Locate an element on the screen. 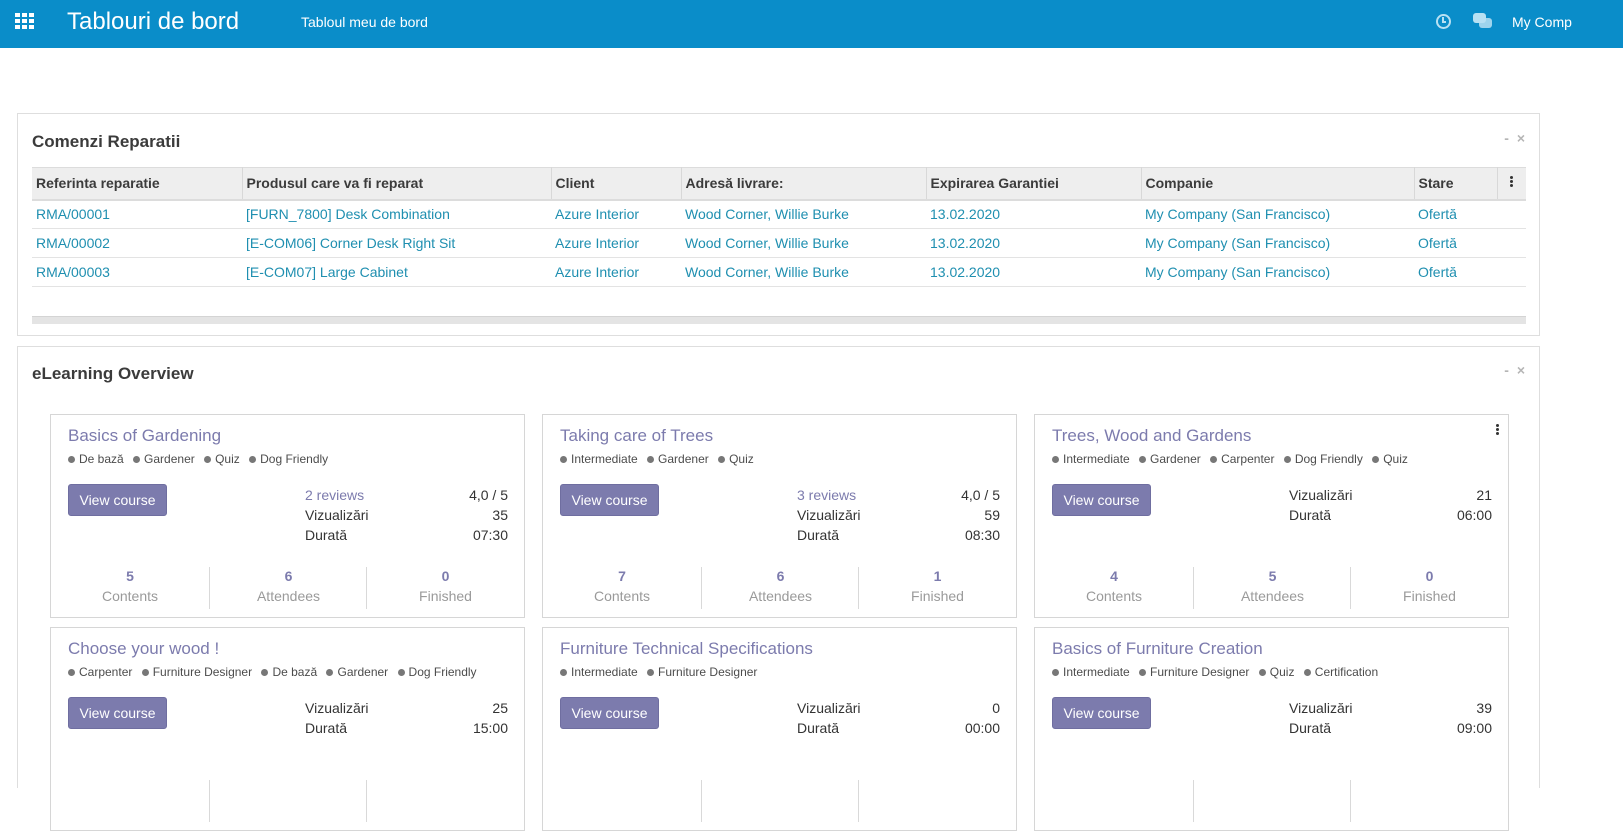 The width and height of the screenshot is (1623, 831). contents-counter: 4 Contents is located at coordinates (1114, 586).